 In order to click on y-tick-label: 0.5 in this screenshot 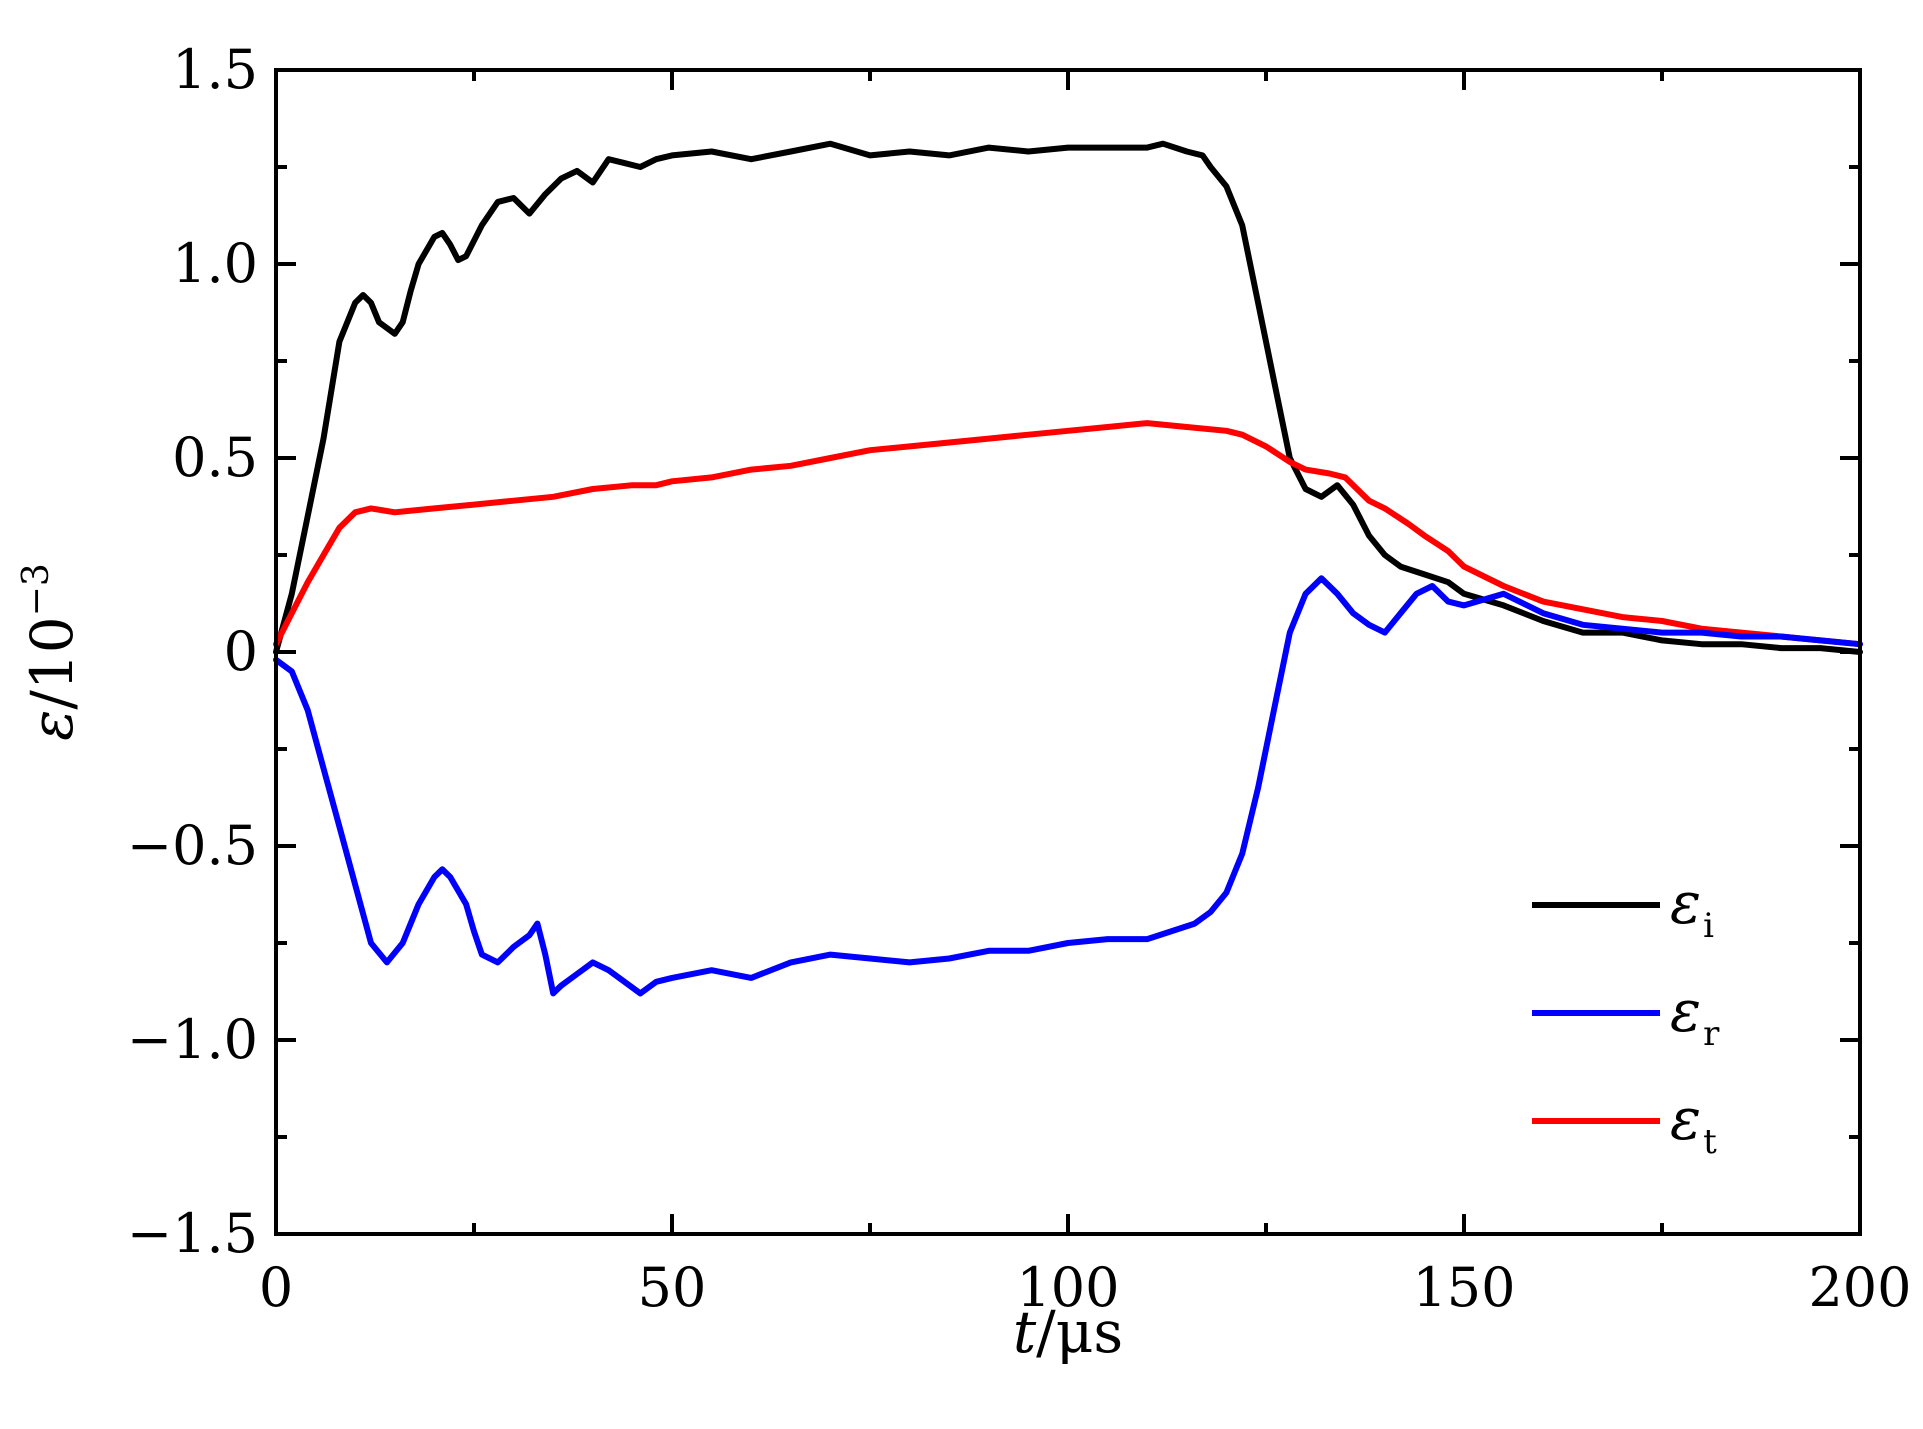, I will do `click(215, 457)`.